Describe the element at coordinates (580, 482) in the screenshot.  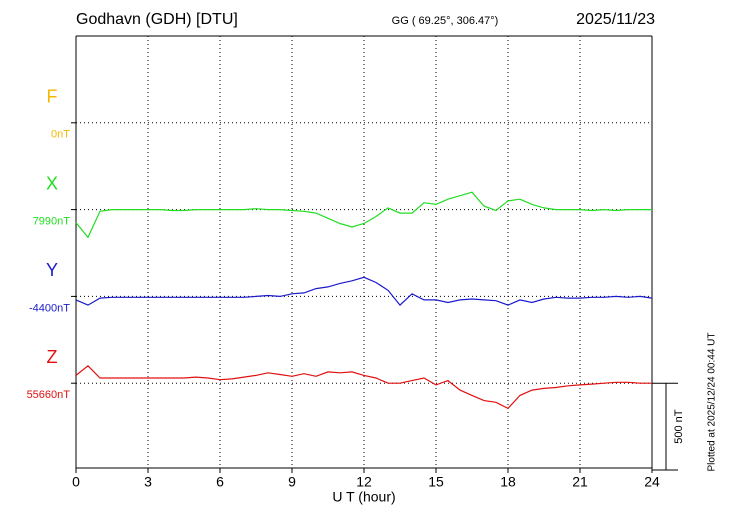
I see `x-tick-label: 21` at that location.